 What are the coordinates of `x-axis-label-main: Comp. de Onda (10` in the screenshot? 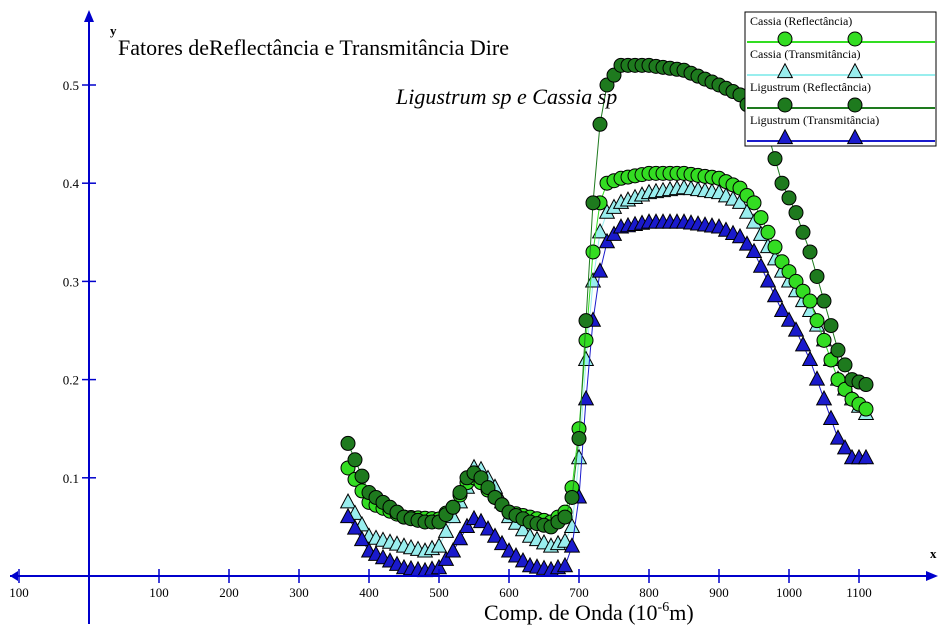 It's located at (571, 612).